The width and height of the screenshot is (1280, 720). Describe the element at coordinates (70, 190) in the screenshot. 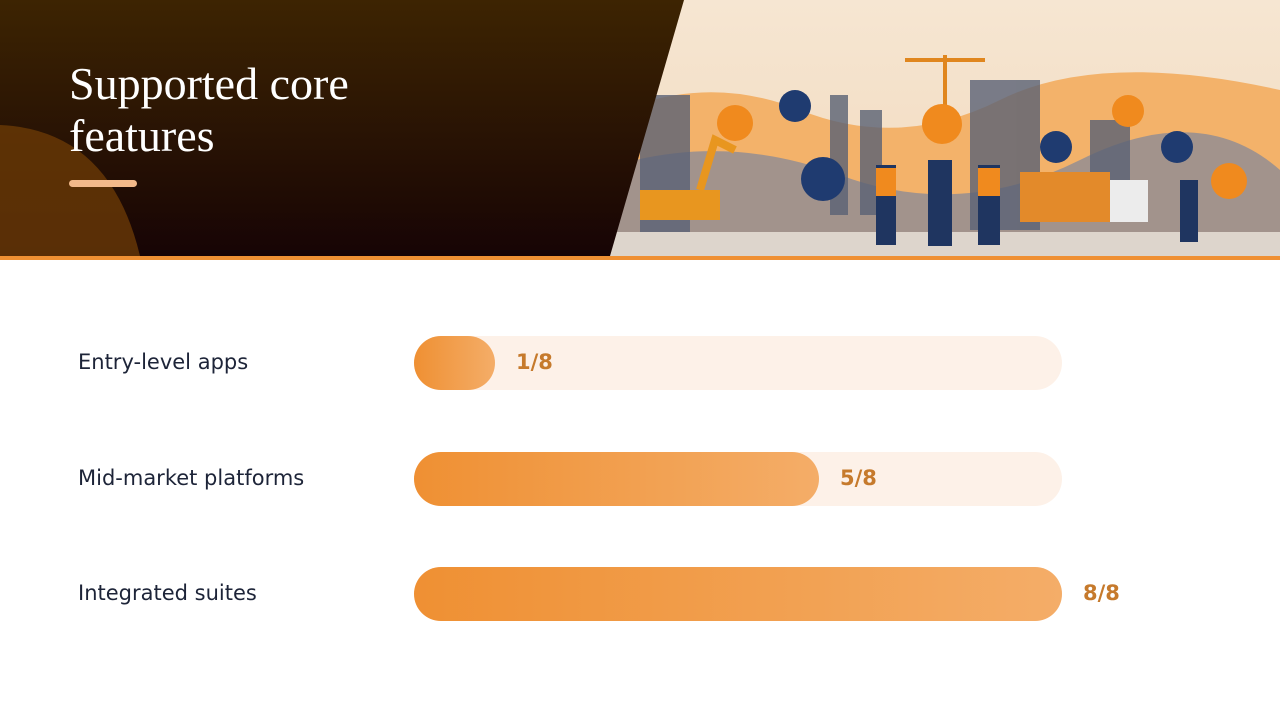

I see `header-shape` at that location.